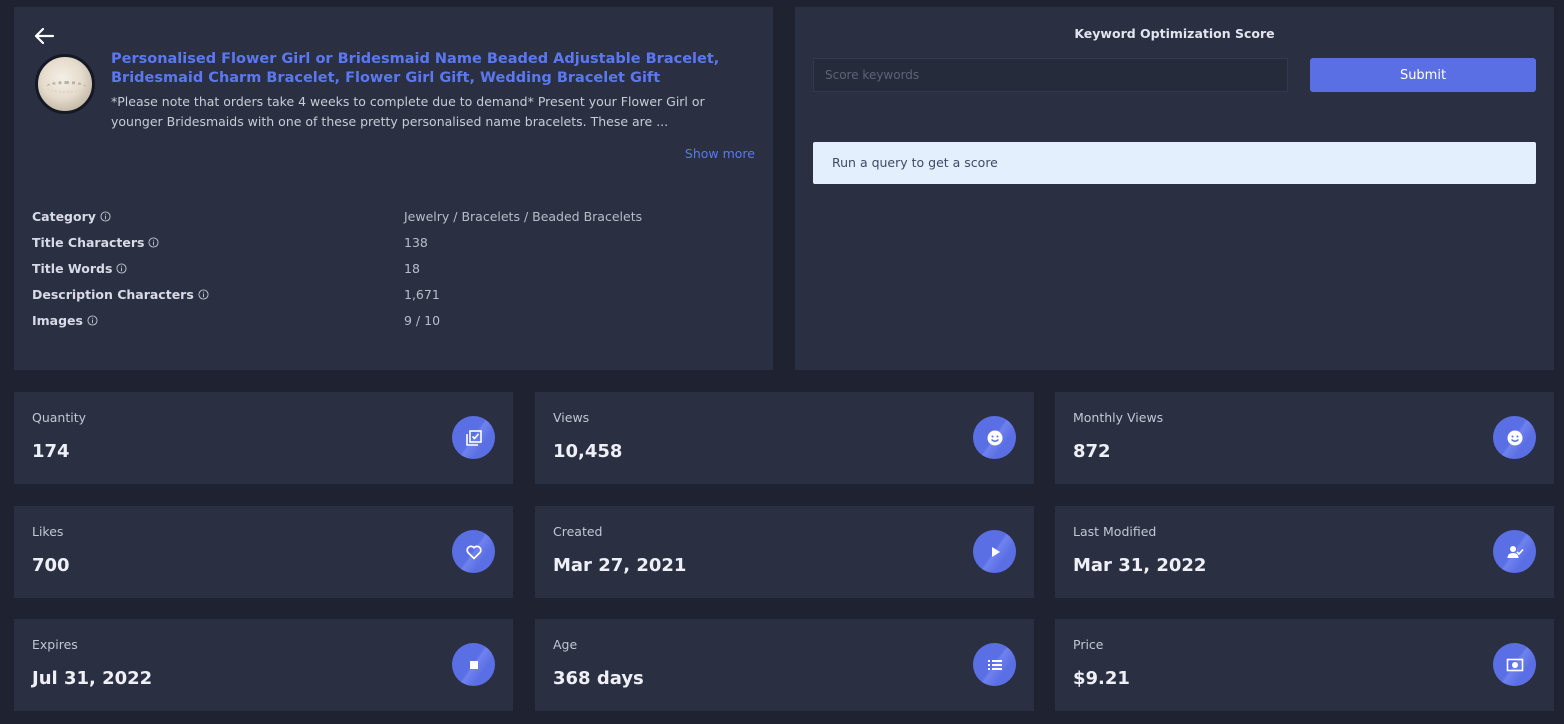 This screenshot has height=724, width=1564. What do you see at coordinates (994, 664) in the screenshot?
I see `list-icon` at bounding box center [994, 664].